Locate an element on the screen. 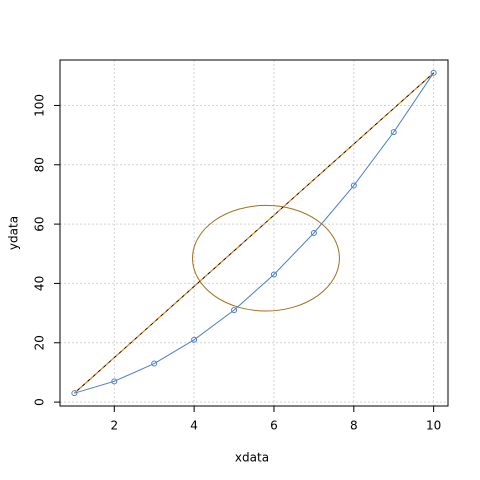 This screenshot has height=480, width=480. y-tick-label: 0 is located at coordinates (40, 402).